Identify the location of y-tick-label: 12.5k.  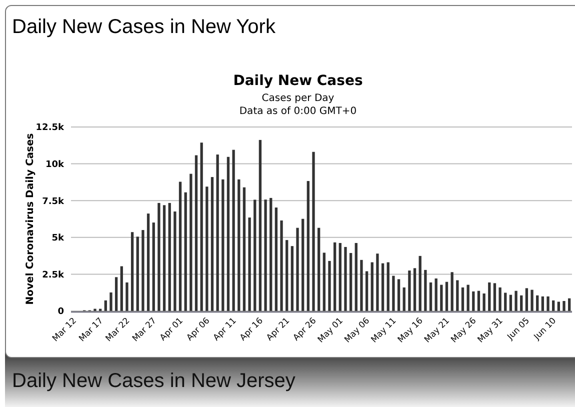
(50, 128).